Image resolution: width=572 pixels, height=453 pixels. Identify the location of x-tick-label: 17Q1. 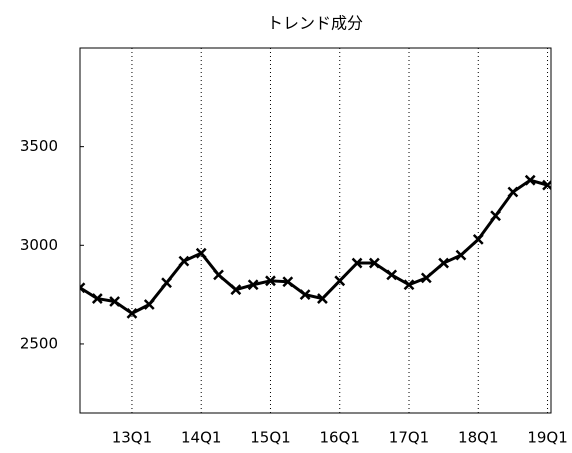
(409, 438).